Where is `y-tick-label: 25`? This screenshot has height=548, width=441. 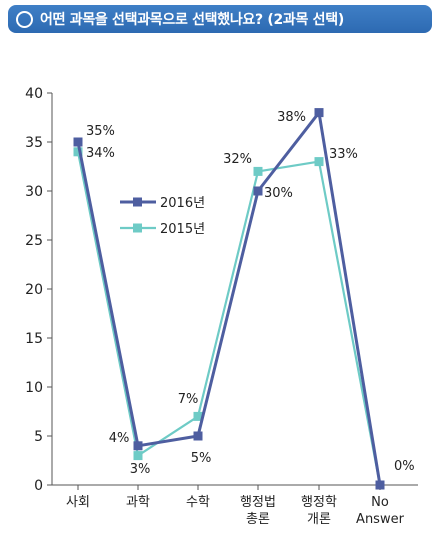 y-tick-label: 25 is located at coordinates (34, 241).